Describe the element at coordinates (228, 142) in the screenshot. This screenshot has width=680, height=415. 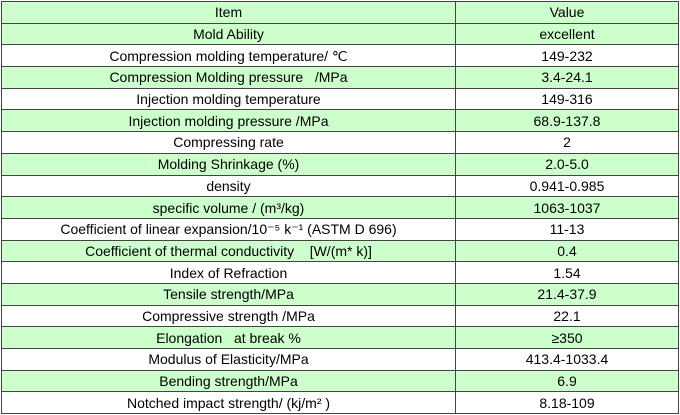
I see `item-cell: Compressing rate` at that location.